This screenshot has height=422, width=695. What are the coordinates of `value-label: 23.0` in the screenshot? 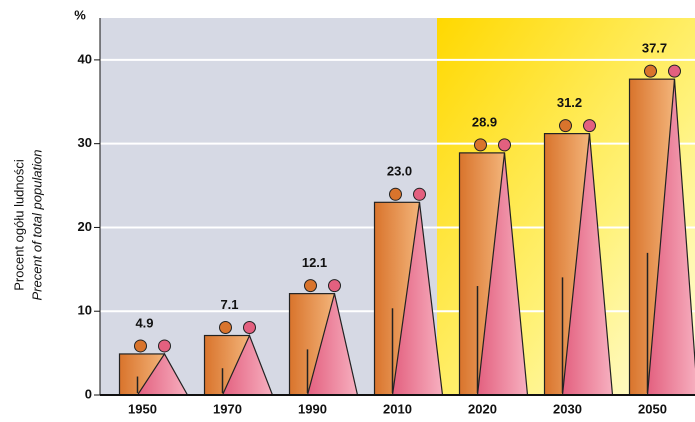 It's located at (399, 171).